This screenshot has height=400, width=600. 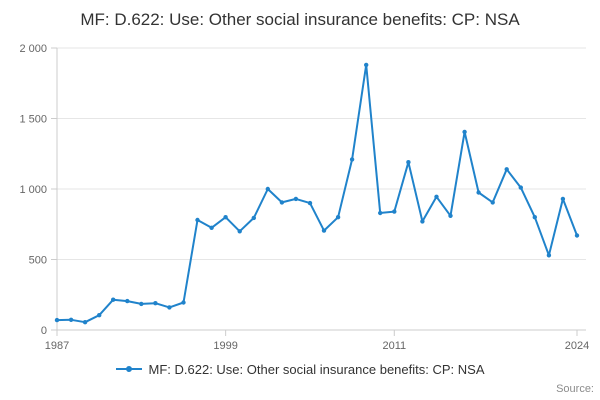 I want to click on source-label: Source:, so click(x=575, y=389).